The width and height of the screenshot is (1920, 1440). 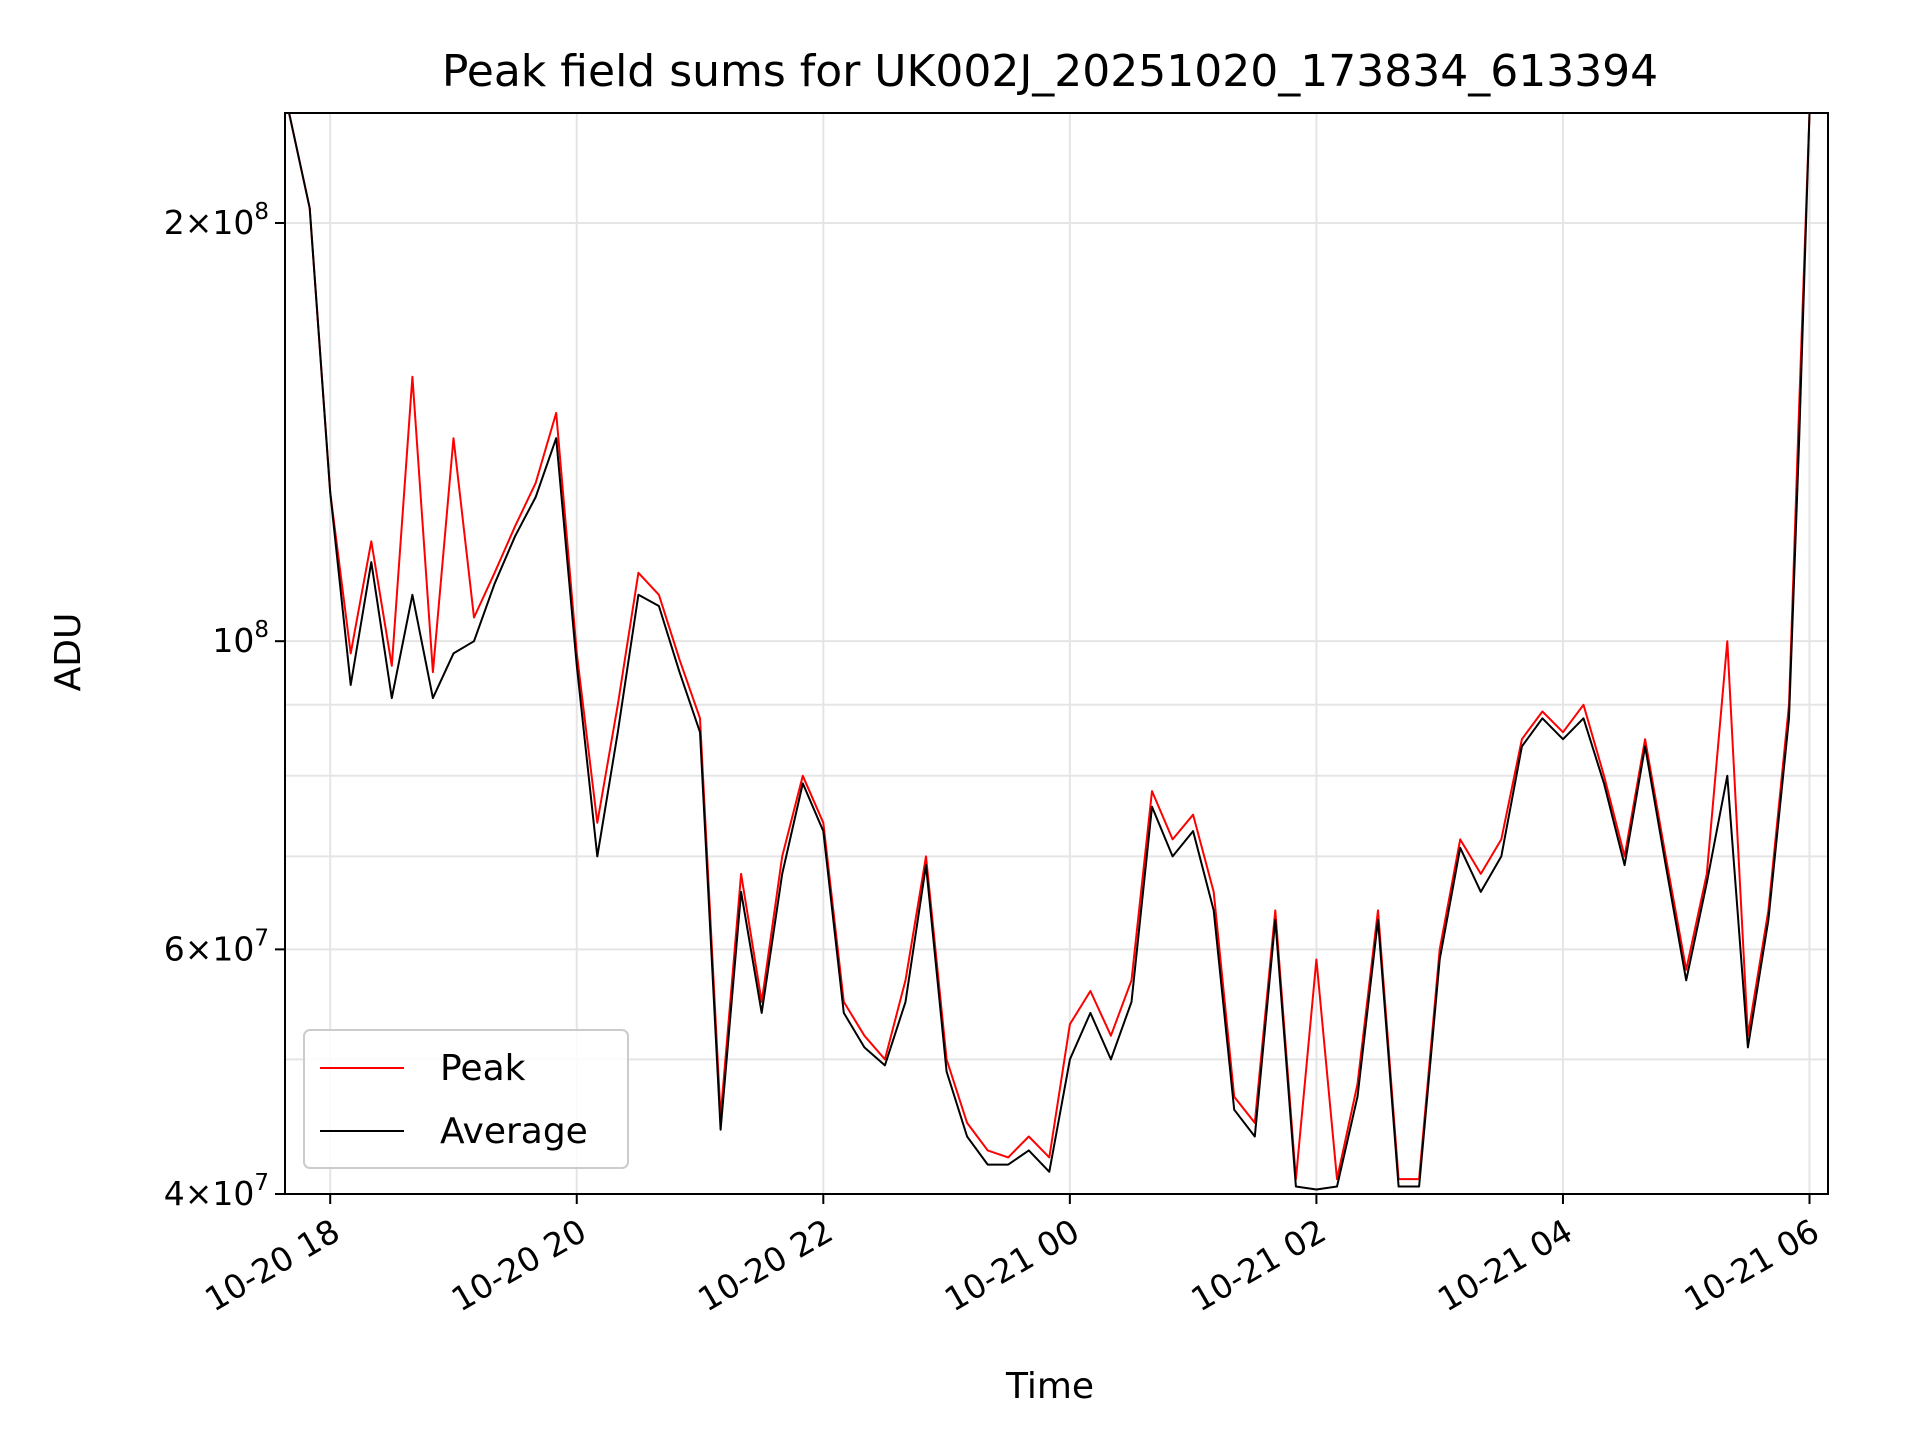 What do you see at coordinates (514, 1131) in the screenshot?
I see `legend-label-average: Average` at bounding box center [514, 1131].